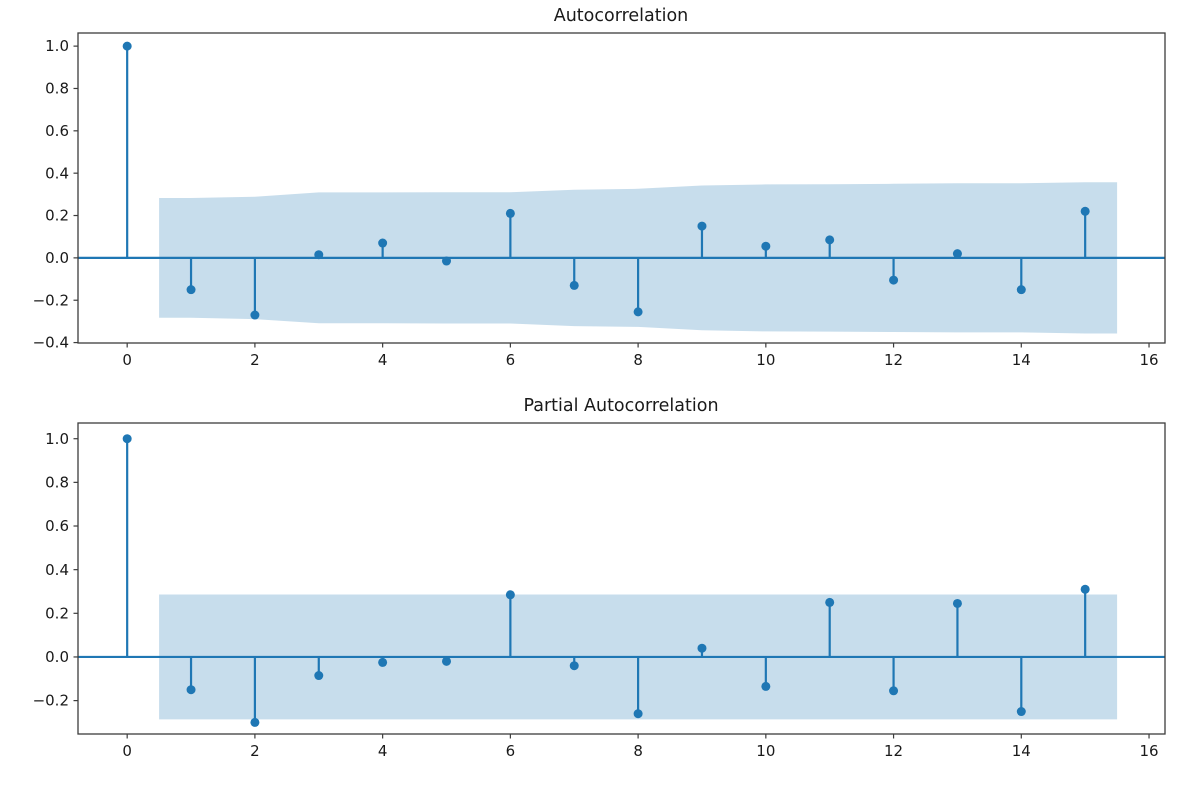 Image resolution: width=1178 pixels, height=792 pixels. I want to click on y-tick-label: −0.4, so click(51, 343).